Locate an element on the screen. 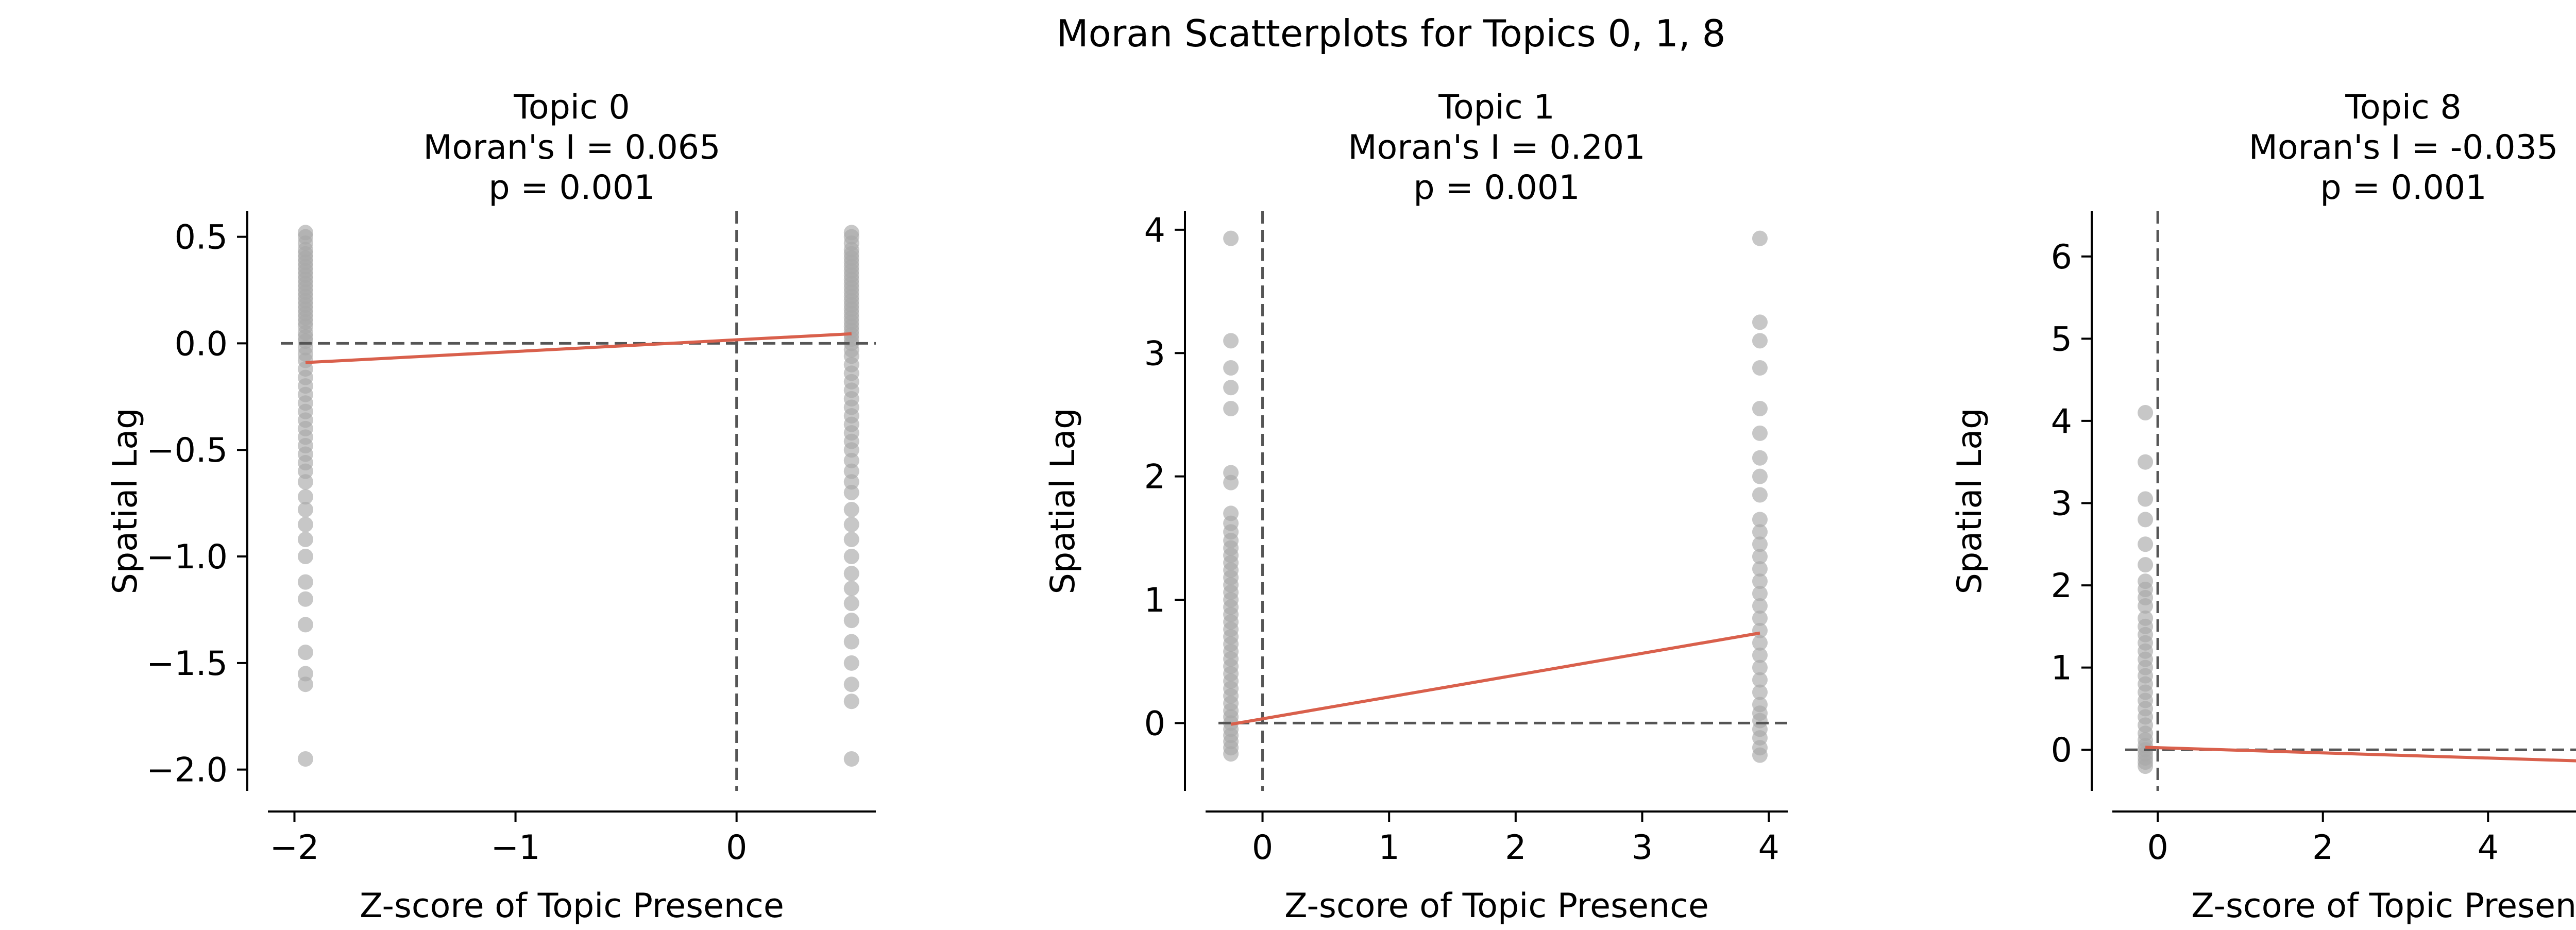 The height and width of the screenshot is (930, 2576). y-tick-label: −0.5 is located at coordinates (187, 450).